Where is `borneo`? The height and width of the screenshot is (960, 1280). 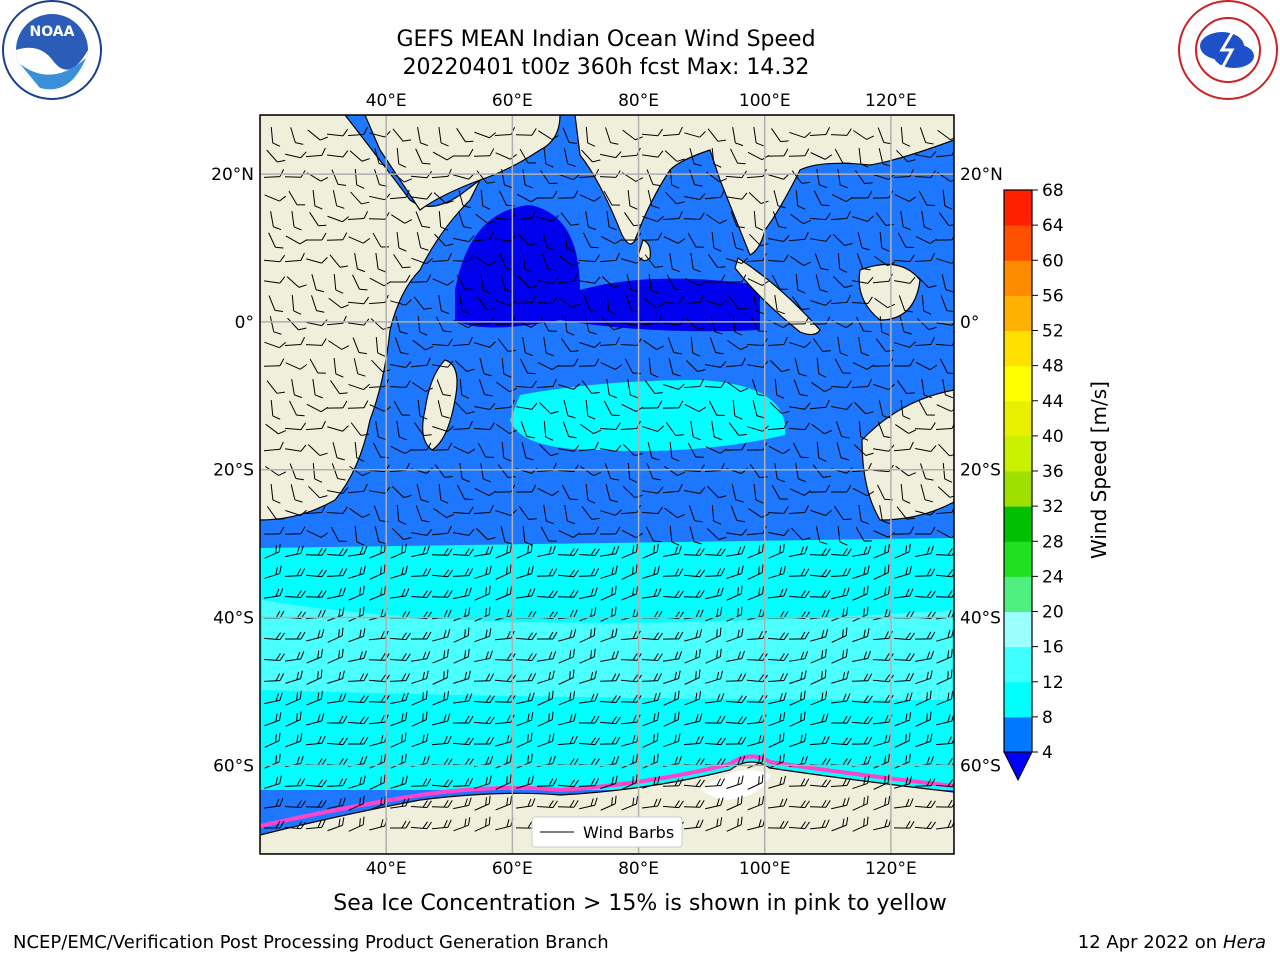 borneo is located at coordinates (889, 292).